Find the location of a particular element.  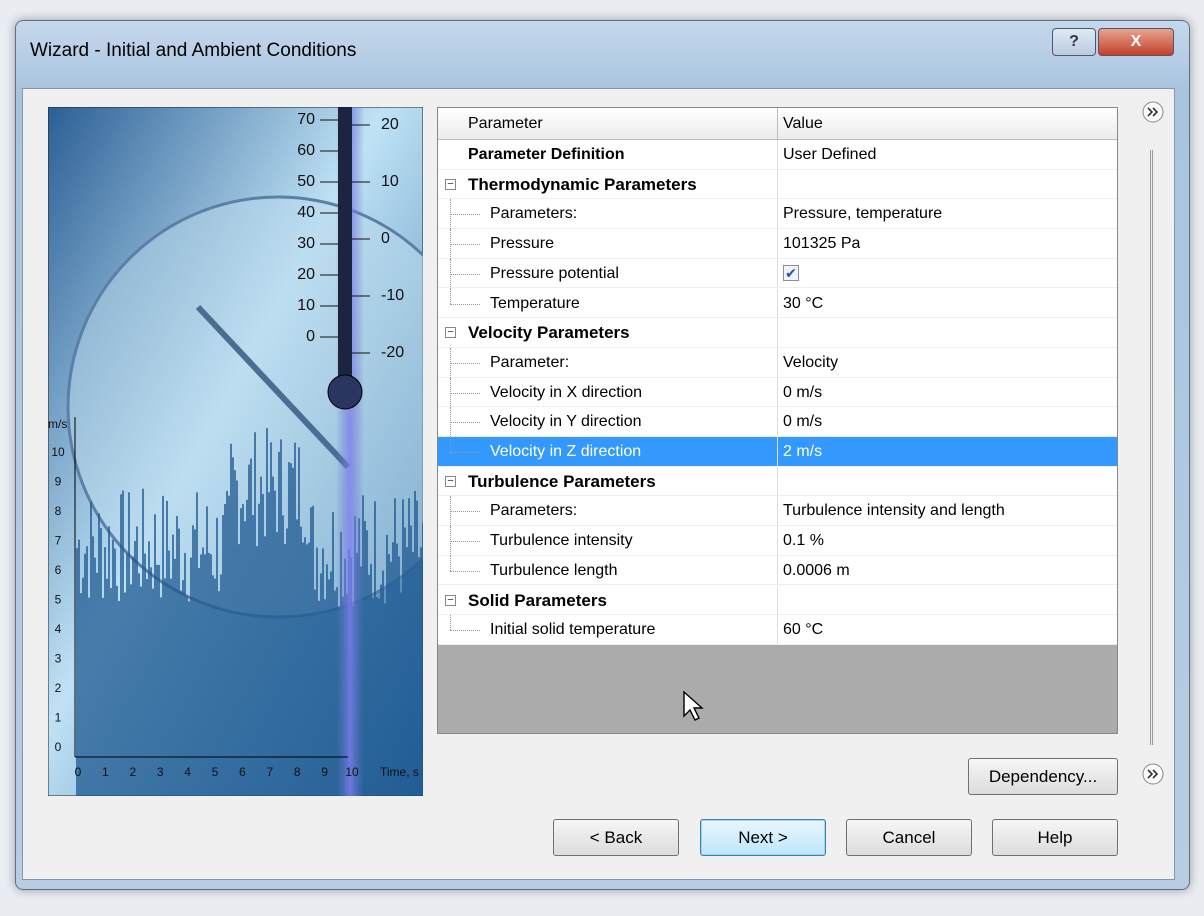

scale-label: 7 is located at coordinates (269, 772).